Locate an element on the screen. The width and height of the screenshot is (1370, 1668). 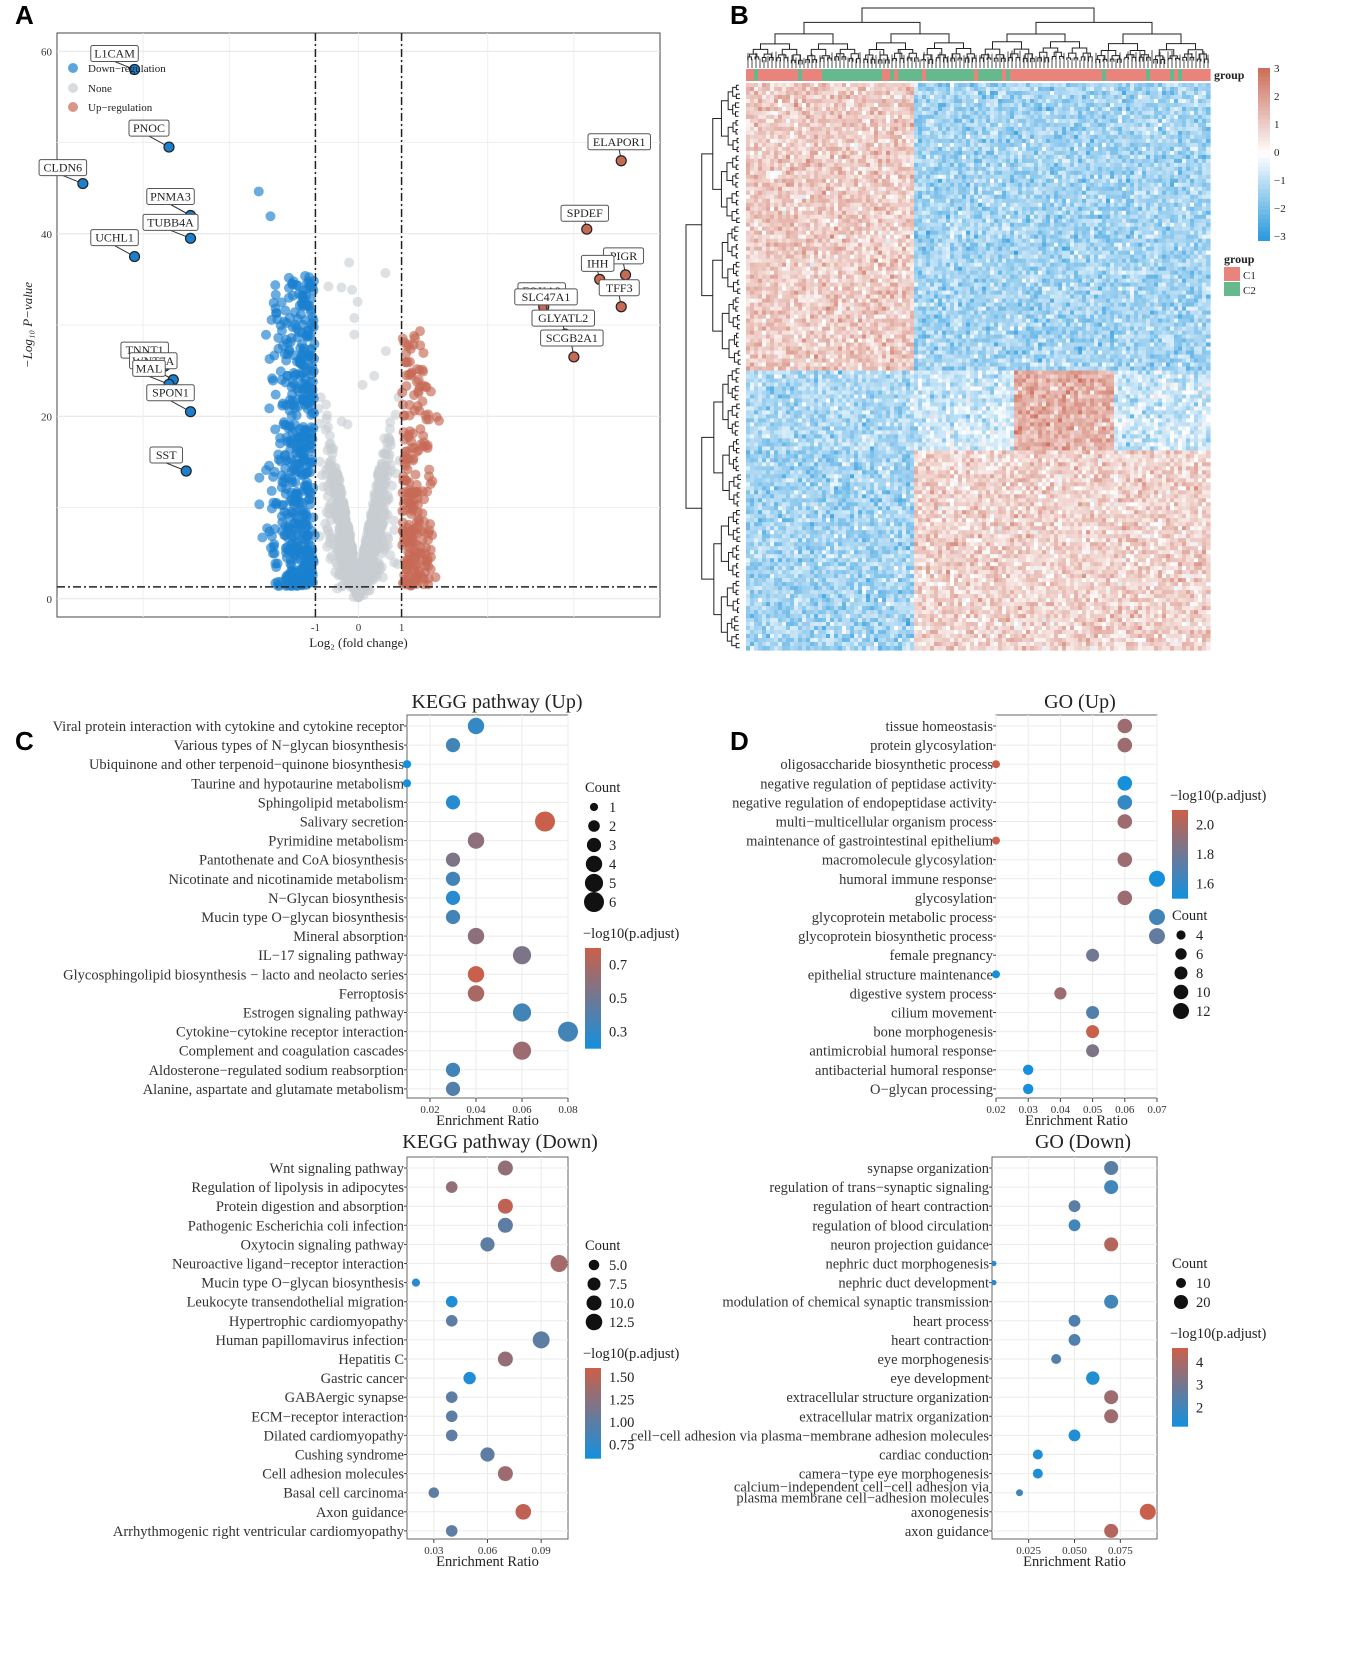
x-tick-label: 1 is located at coordinates (402, 628).